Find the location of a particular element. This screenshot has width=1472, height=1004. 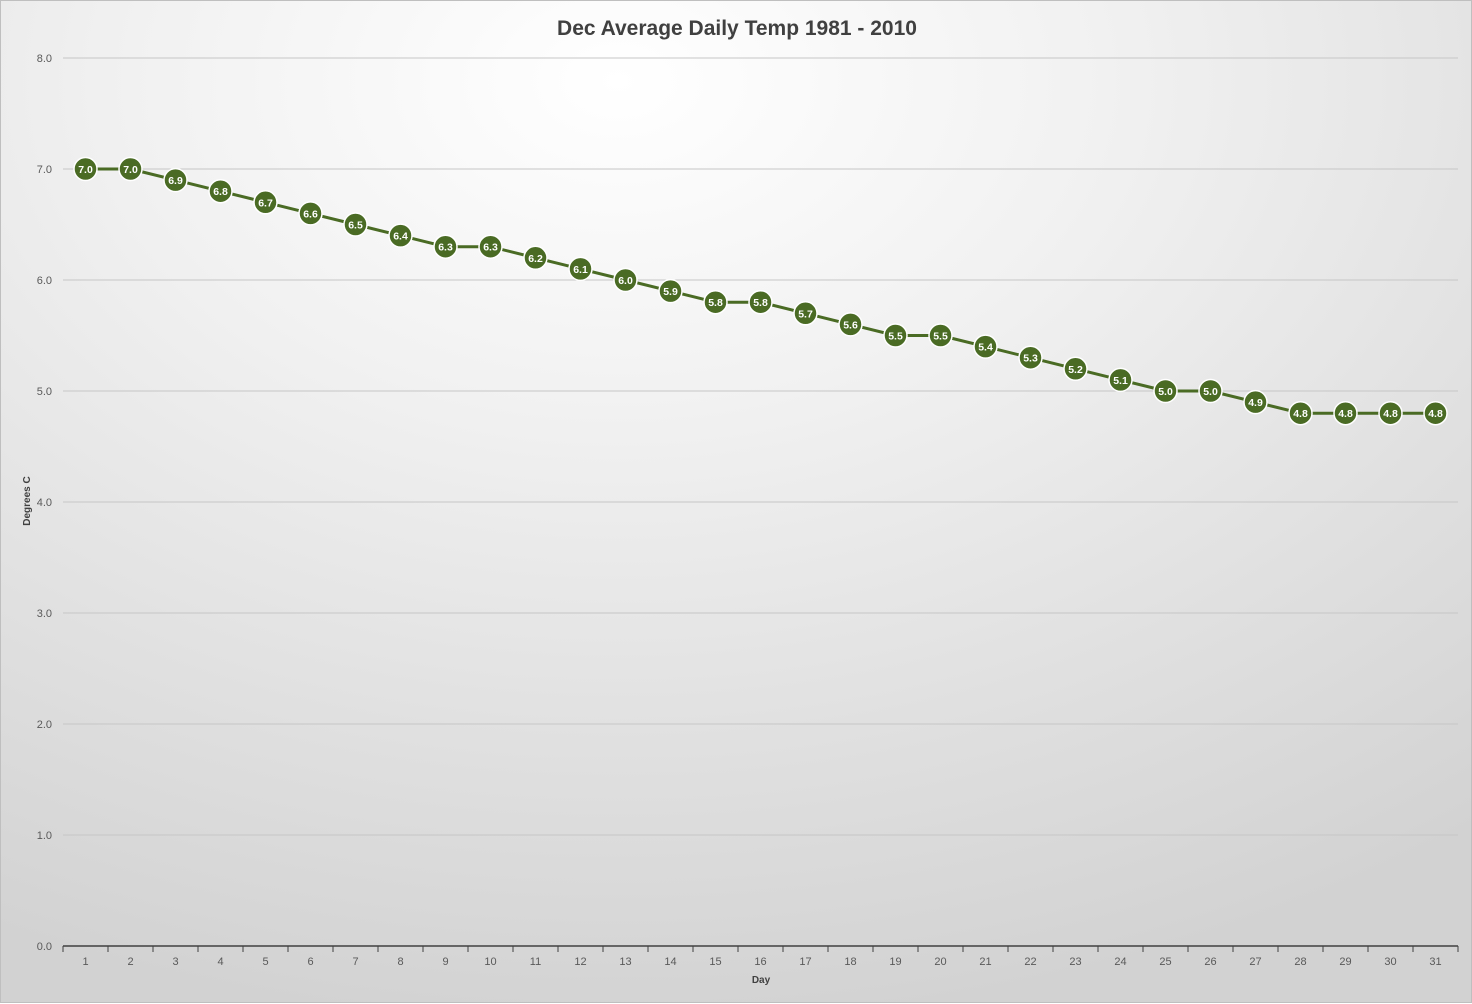

x-tick-label: 22 is located at coordinates (1030, 962).